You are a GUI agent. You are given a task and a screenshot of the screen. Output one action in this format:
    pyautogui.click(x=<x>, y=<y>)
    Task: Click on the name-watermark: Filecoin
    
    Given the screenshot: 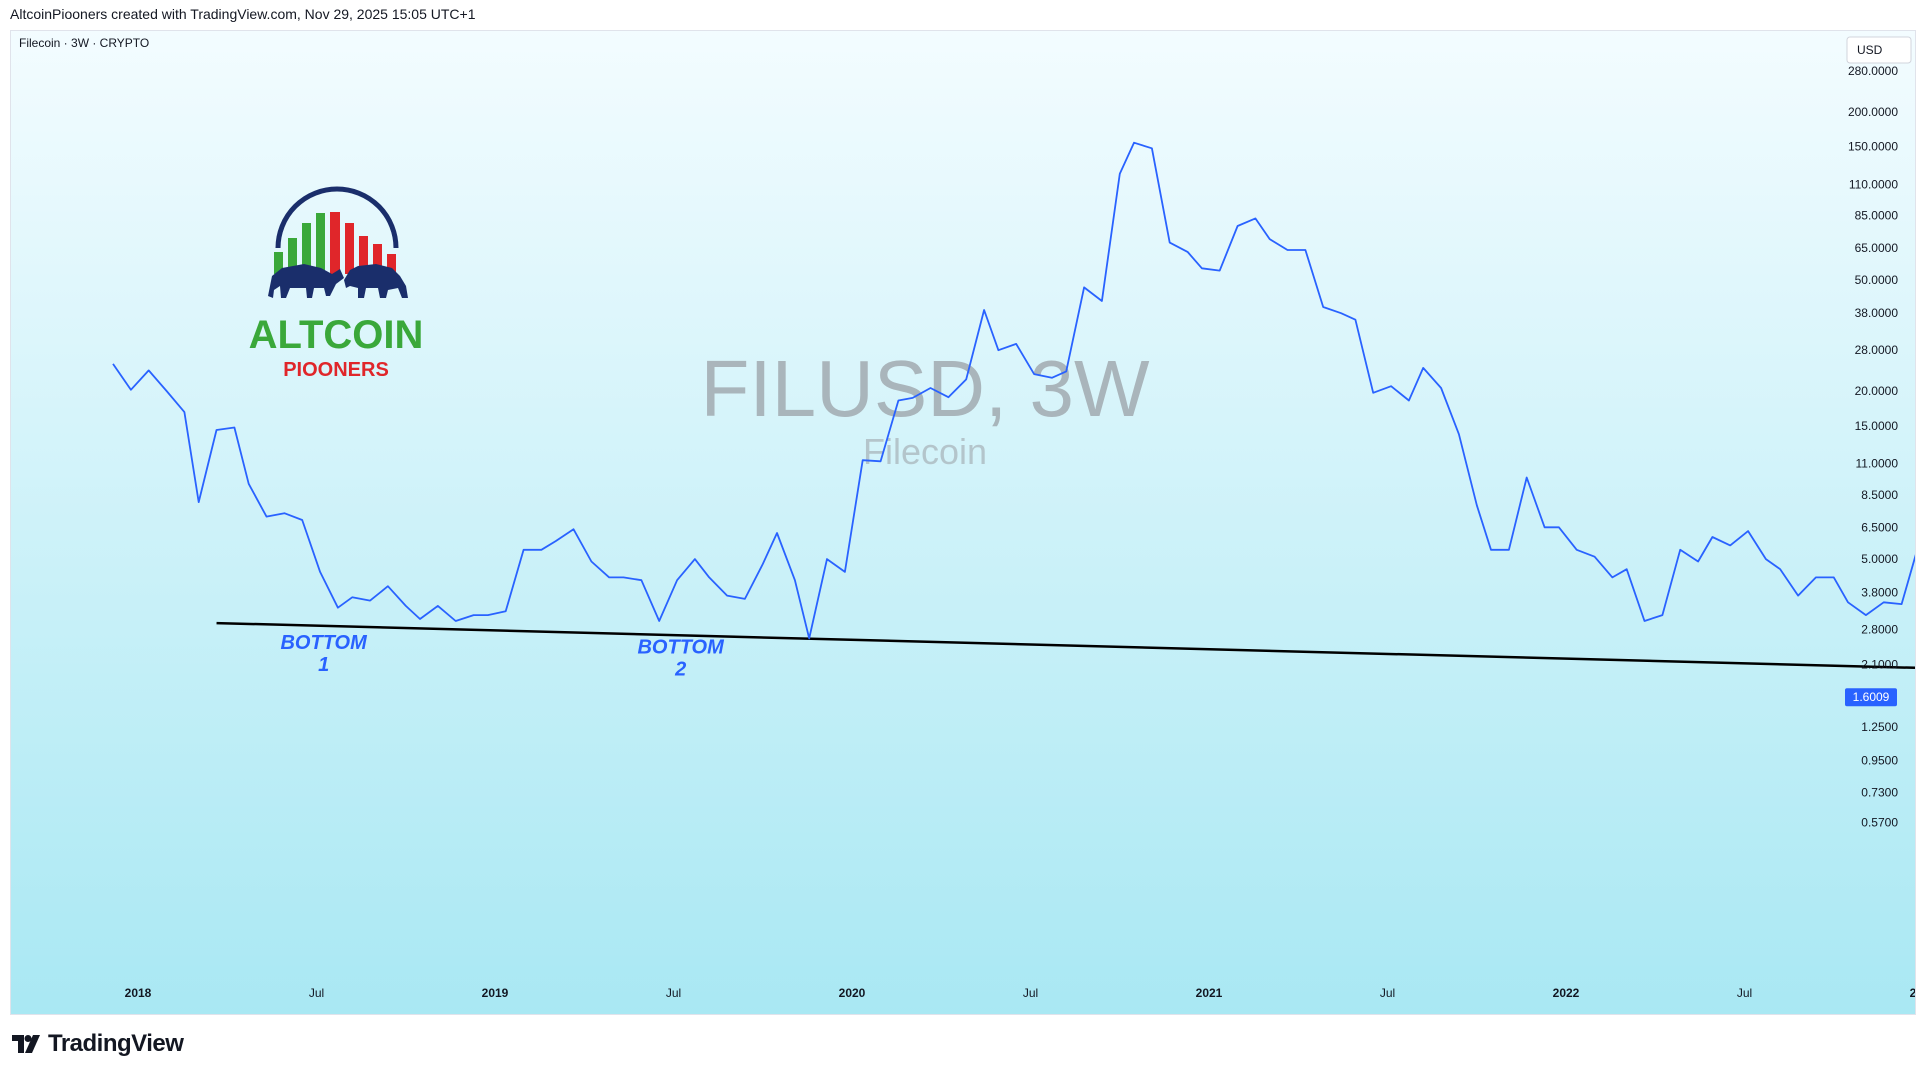 What is the action you would take?
    pyautogui.click(x=925, y=451)
    